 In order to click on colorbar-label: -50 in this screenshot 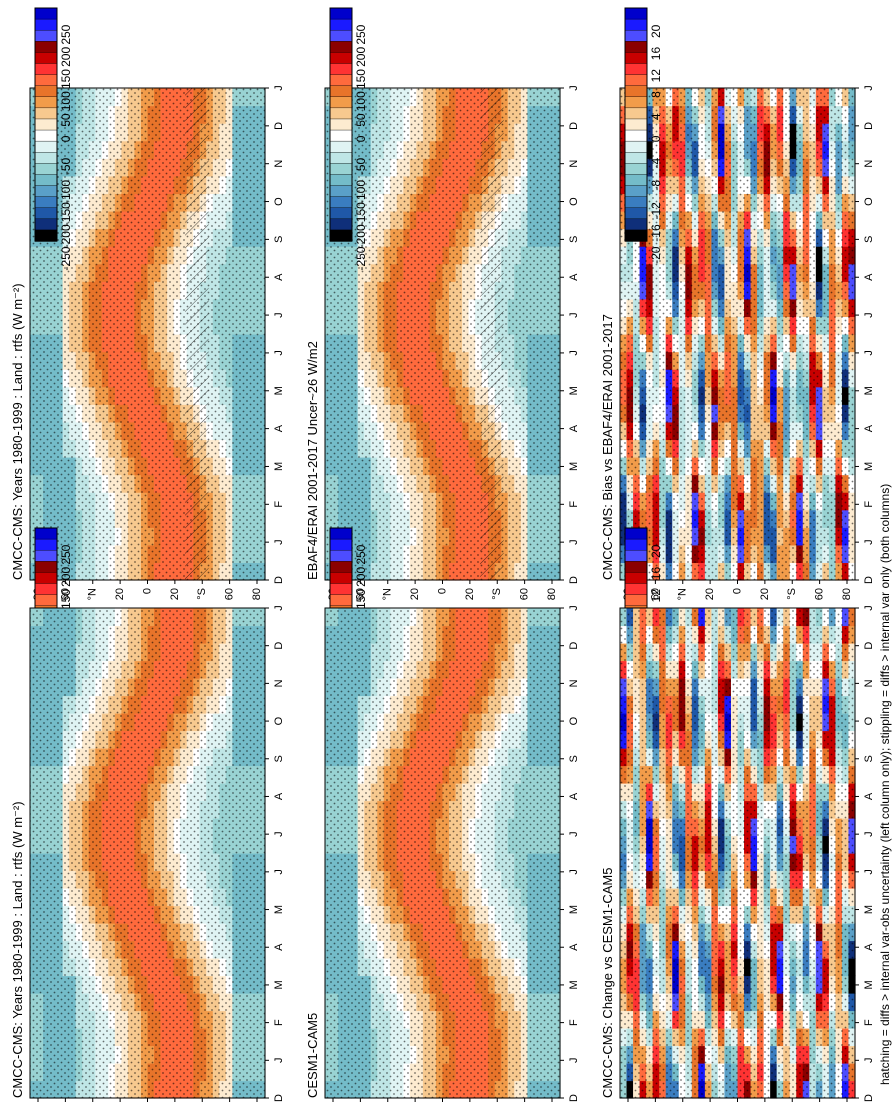, I will do `click(66, 166)`.